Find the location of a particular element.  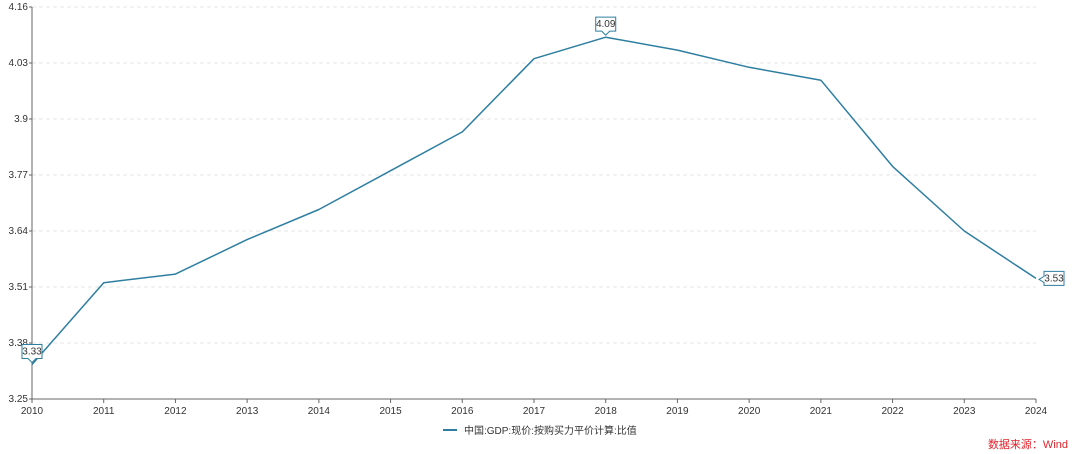

callout: 3.33 is located at coordinates (32, 354).